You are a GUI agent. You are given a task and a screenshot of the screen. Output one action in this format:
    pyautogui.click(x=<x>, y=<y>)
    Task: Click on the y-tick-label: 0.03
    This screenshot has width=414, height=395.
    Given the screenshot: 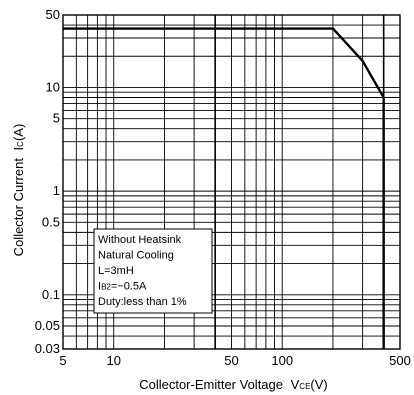 What is the action you would take?
    pyautogui.click(x=47, y=348)
    